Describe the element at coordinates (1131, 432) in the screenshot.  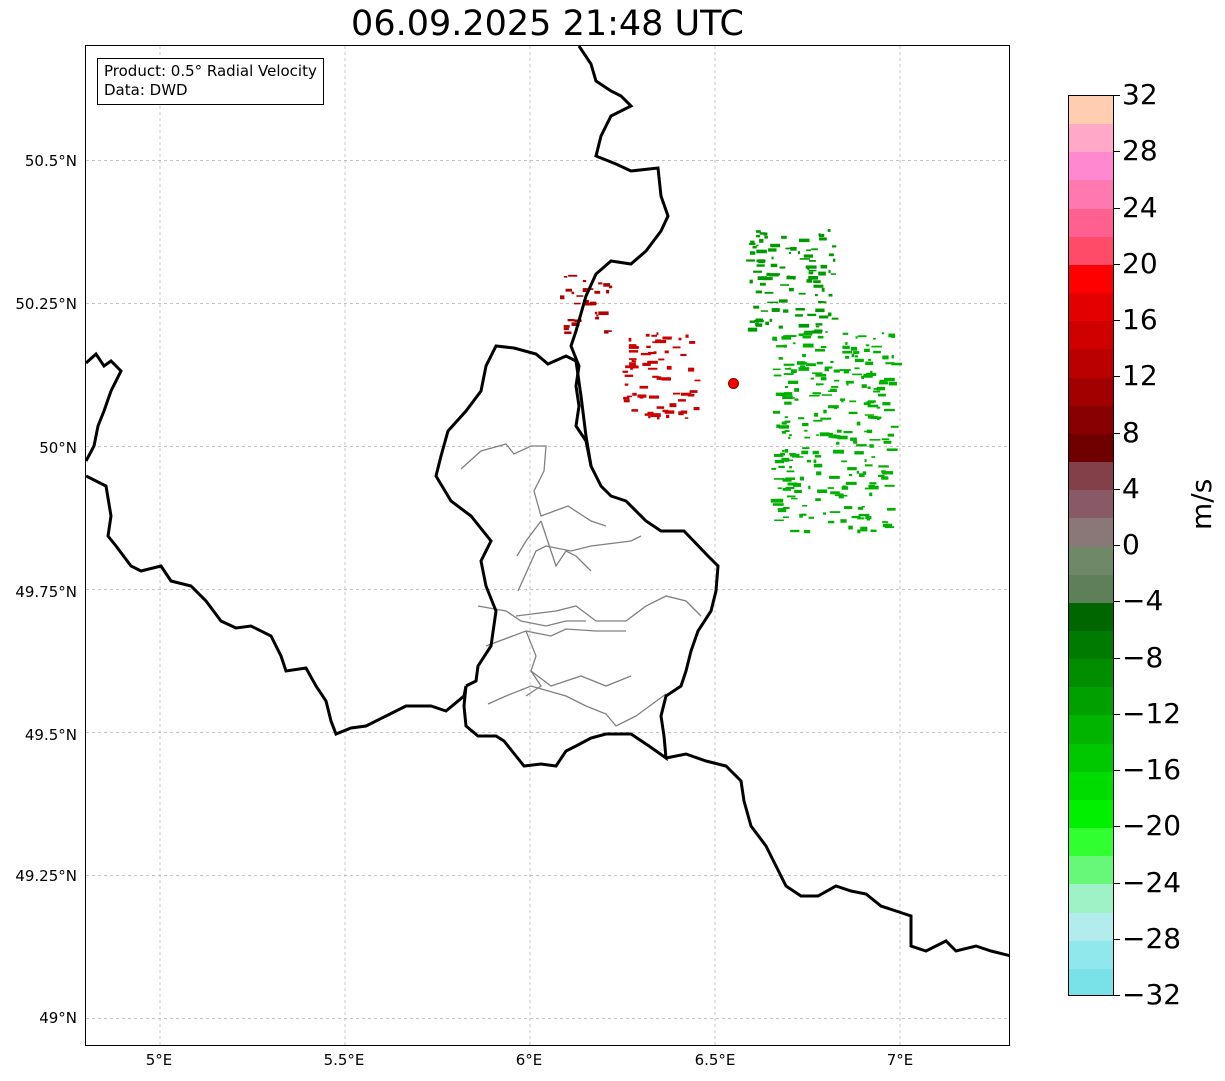
I see `colorbar-tick-label: 8` at that location.